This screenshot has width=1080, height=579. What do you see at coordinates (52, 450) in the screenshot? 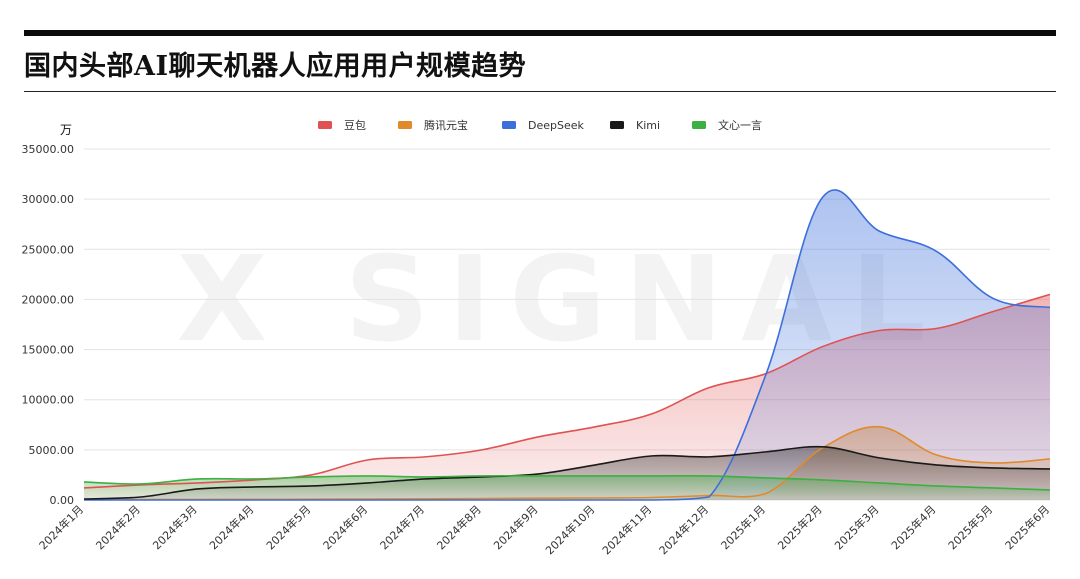
I see `y-tick-label: 5000.00` at bounding box center [52, 450].